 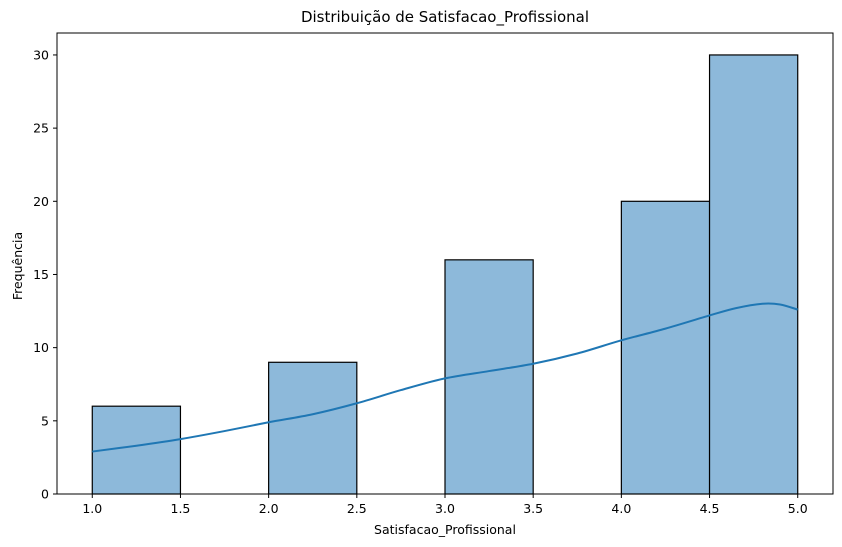 I want to click on x-tick-label-6: 4.0, so click(x=621, y=508).